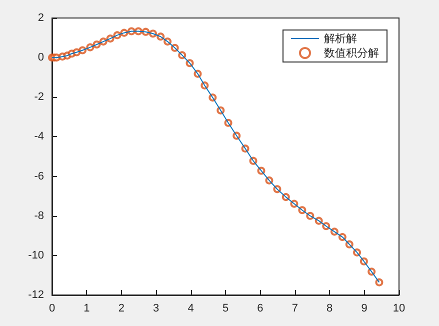 The image size is (439, 326). Describe the element at coordinates (52, 308) in the screenshot. I see `x-tick-label: 0` at that location.